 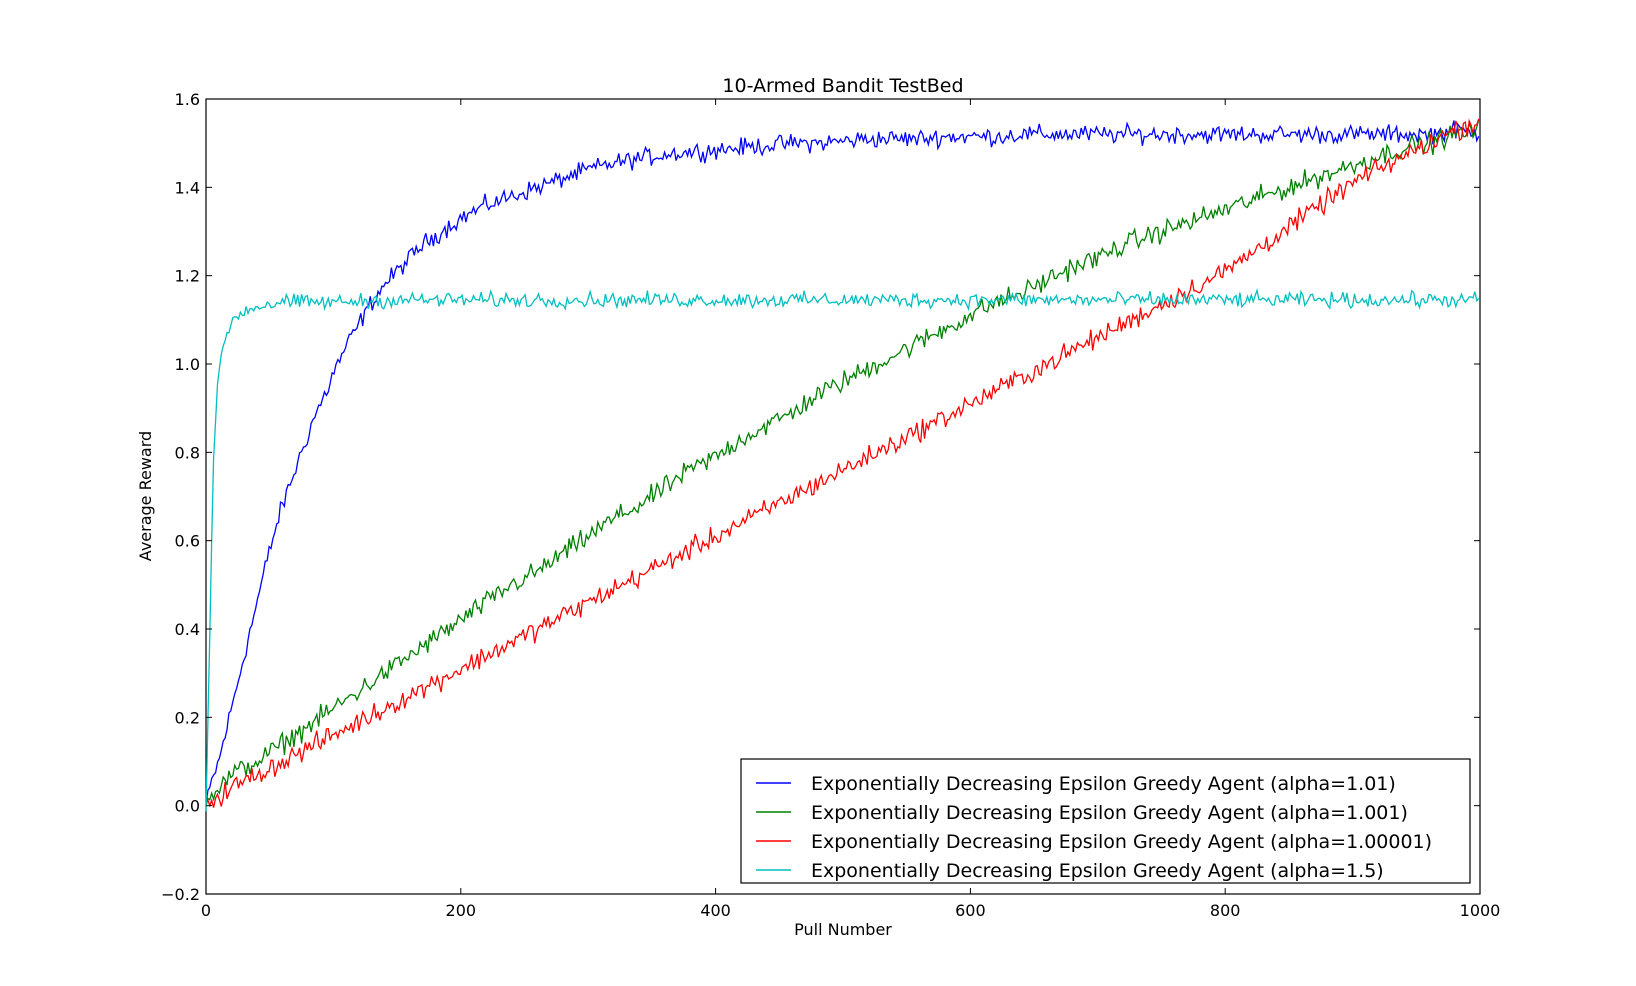 I want to click on x-tick-label: 200, so click(x=461, y=910).